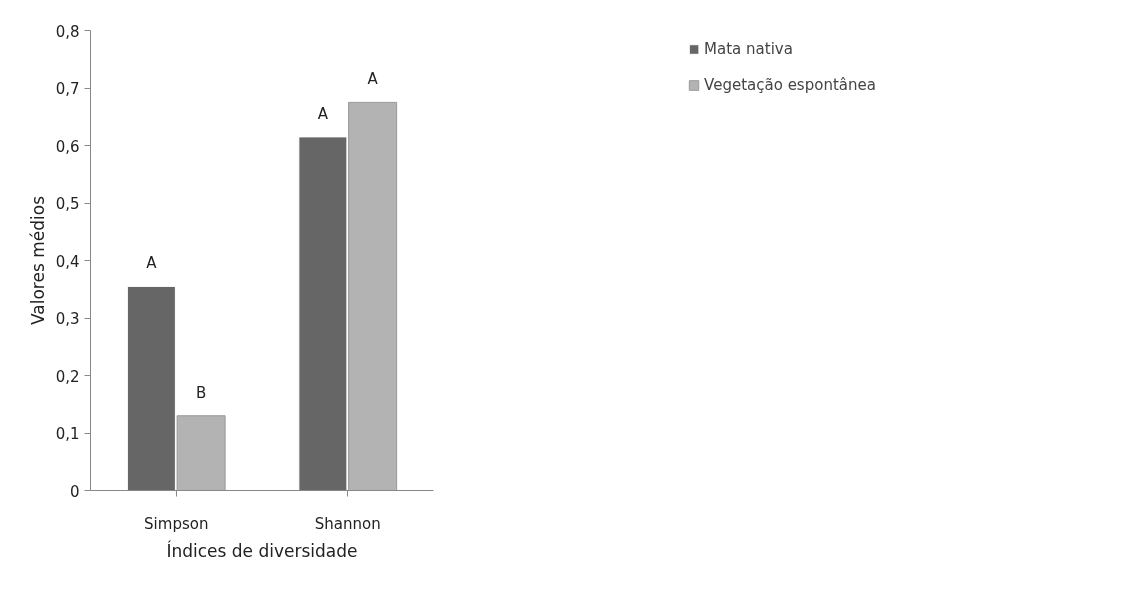  I want to click on y-tick-label: 0,3, so click(67, 319).